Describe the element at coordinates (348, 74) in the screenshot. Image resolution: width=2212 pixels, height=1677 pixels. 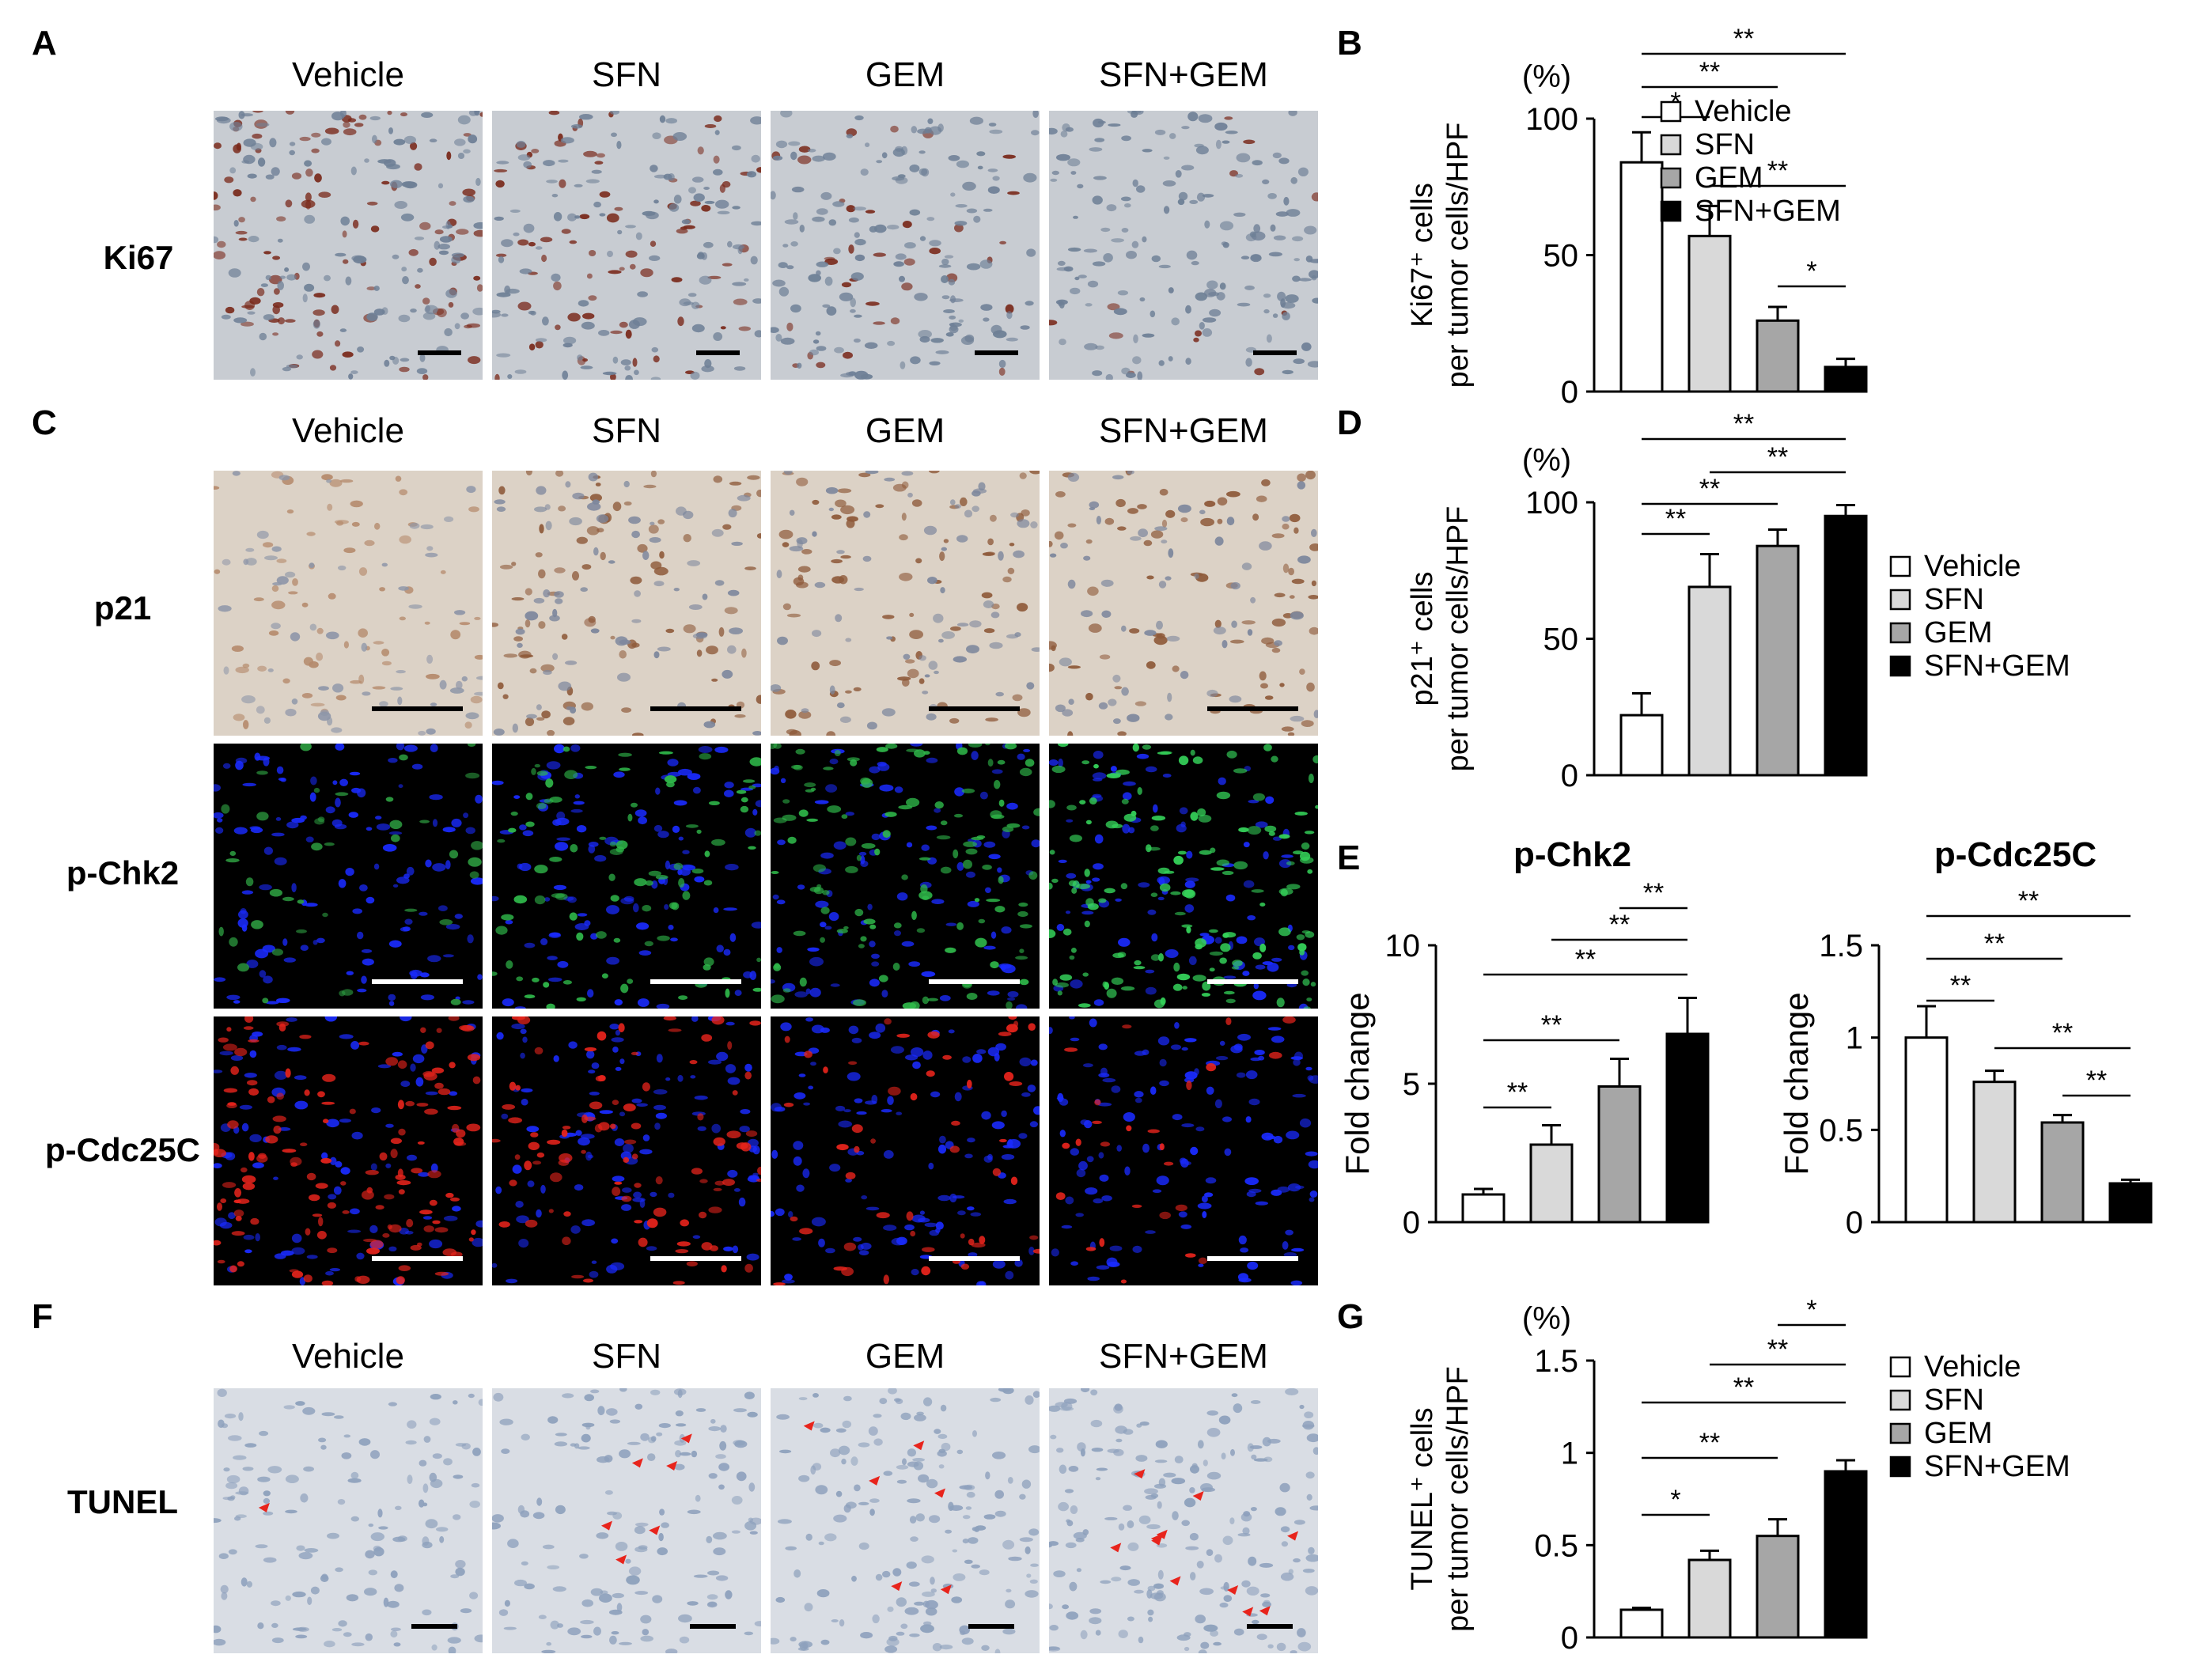
I see `a-col-title-vehicle: Vehicle` at that location.